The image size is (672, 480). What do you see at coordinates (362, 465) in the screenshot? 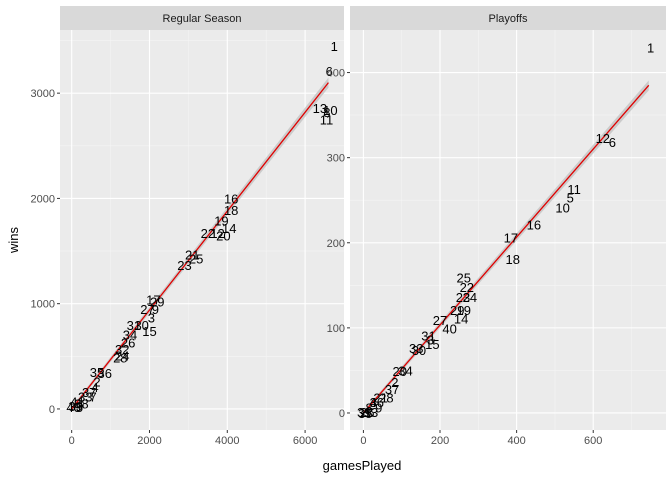
I see `x-axis-title: gamesPlayed` at bounding box center [362, 465].